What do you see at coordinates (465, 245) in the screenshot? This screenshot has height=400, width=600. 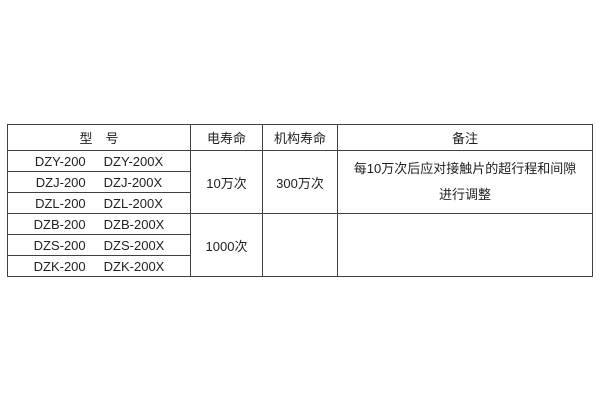 I see `remarks-cell-group2` at bounding box center [465, 245].